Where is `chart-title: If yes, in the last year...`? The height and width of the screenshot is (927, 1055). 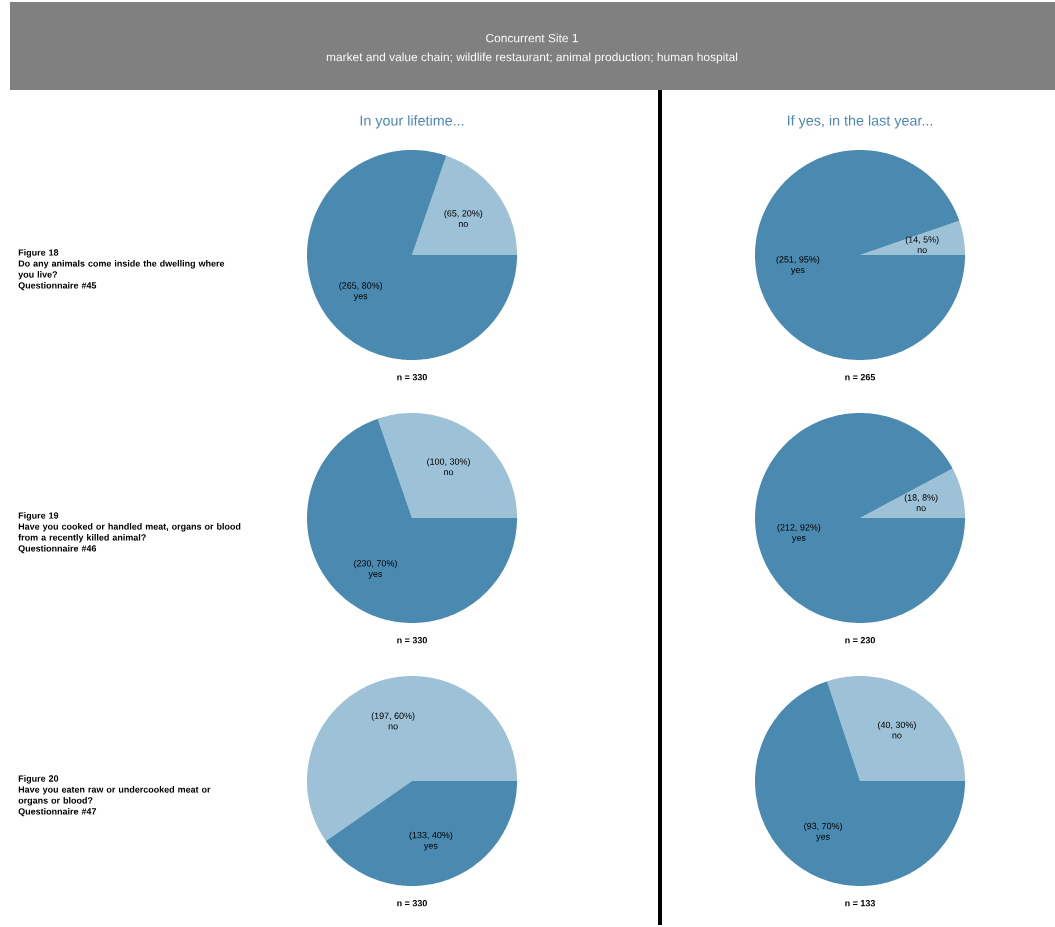 chart-title: If yes, in the last year... is located at coordinates (860, 122).